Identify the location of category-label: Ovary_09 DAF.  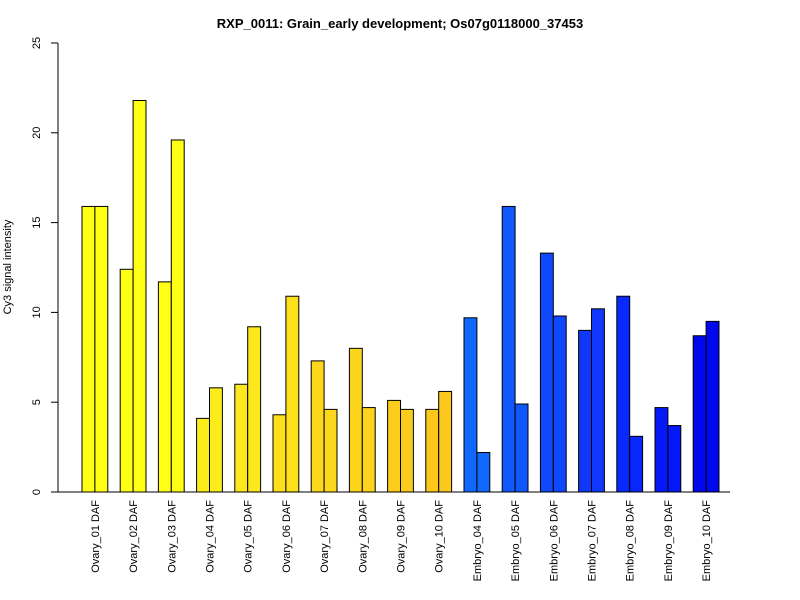
(402, 536).